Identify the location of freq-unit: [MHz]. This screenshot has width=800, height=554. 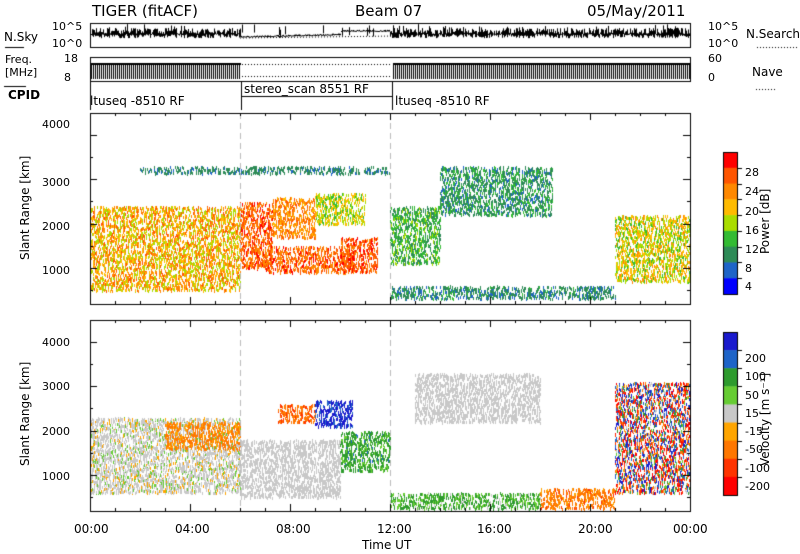
(21, 72).